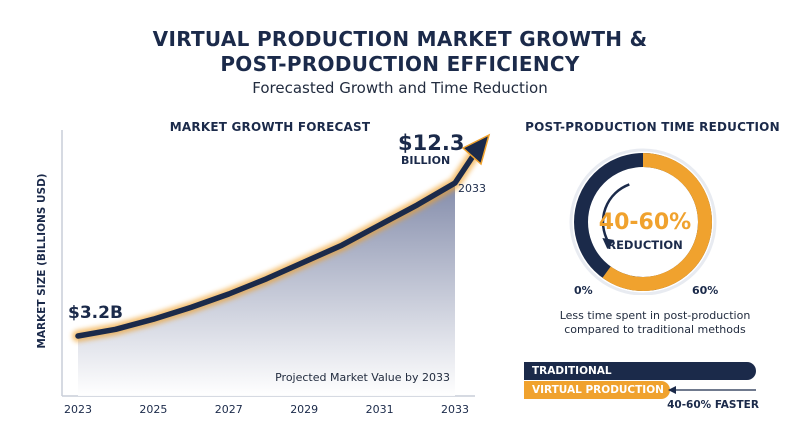  Describe the element at coordinates (379, 225) in the screenshot. I see `growth-point-2031` at that location.